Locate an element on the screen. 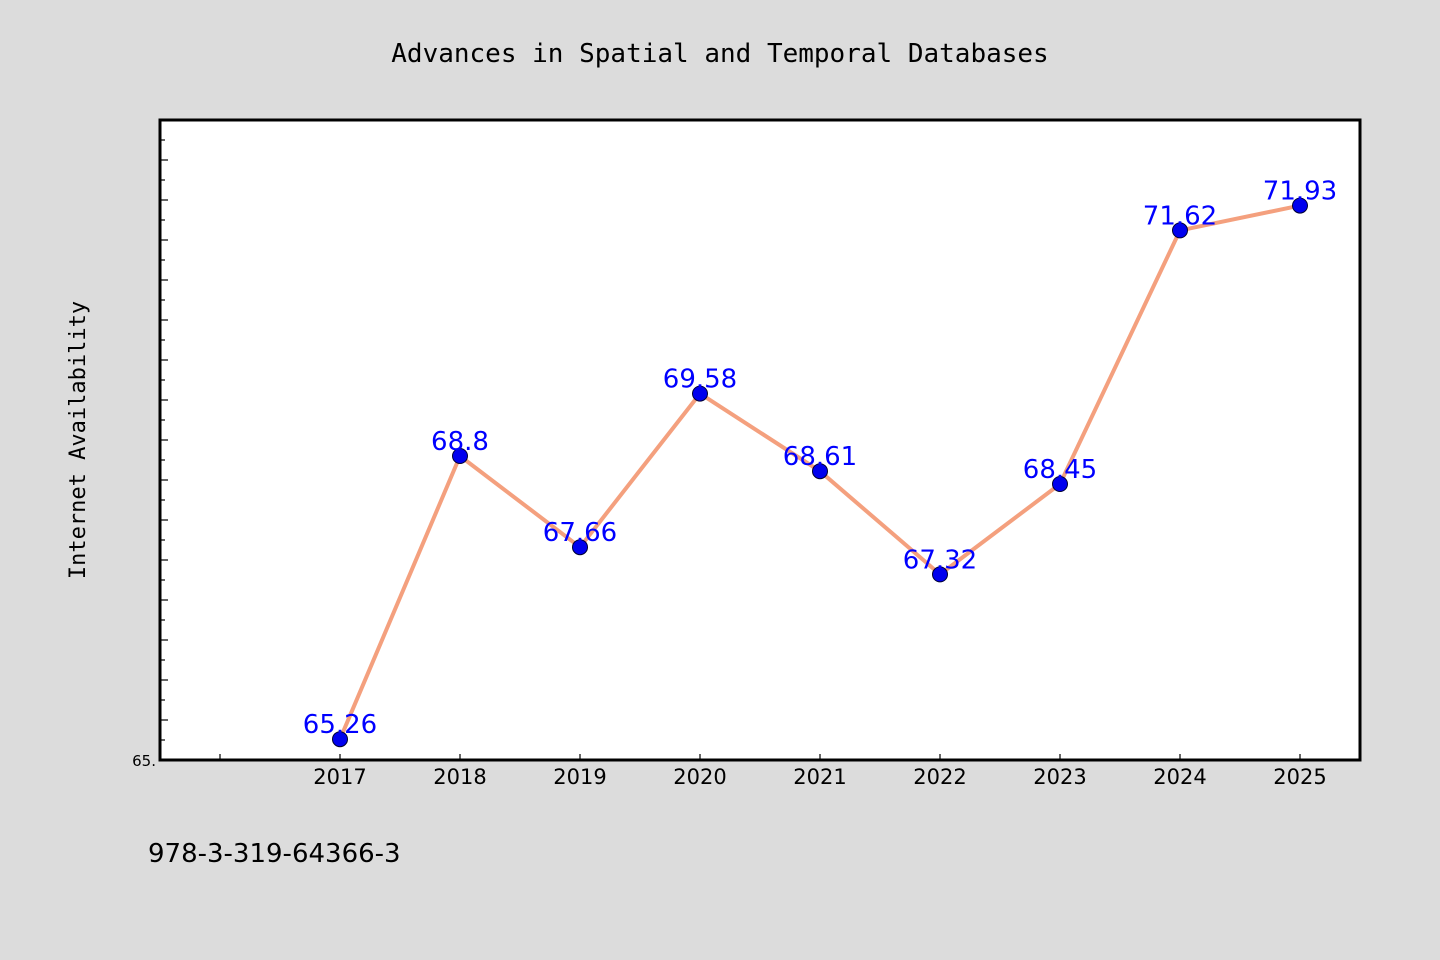  y-tick-label: 65. is located at coordinates (144, 761).